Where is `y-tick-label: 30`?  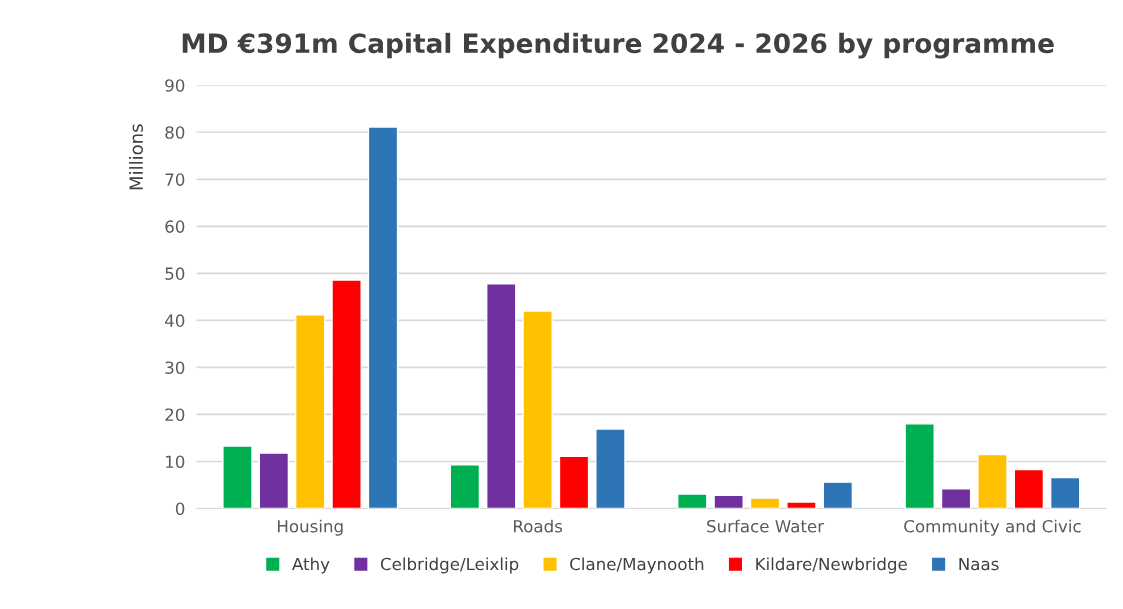
y-tick-label: 30 is located at coordinates (175, 367).